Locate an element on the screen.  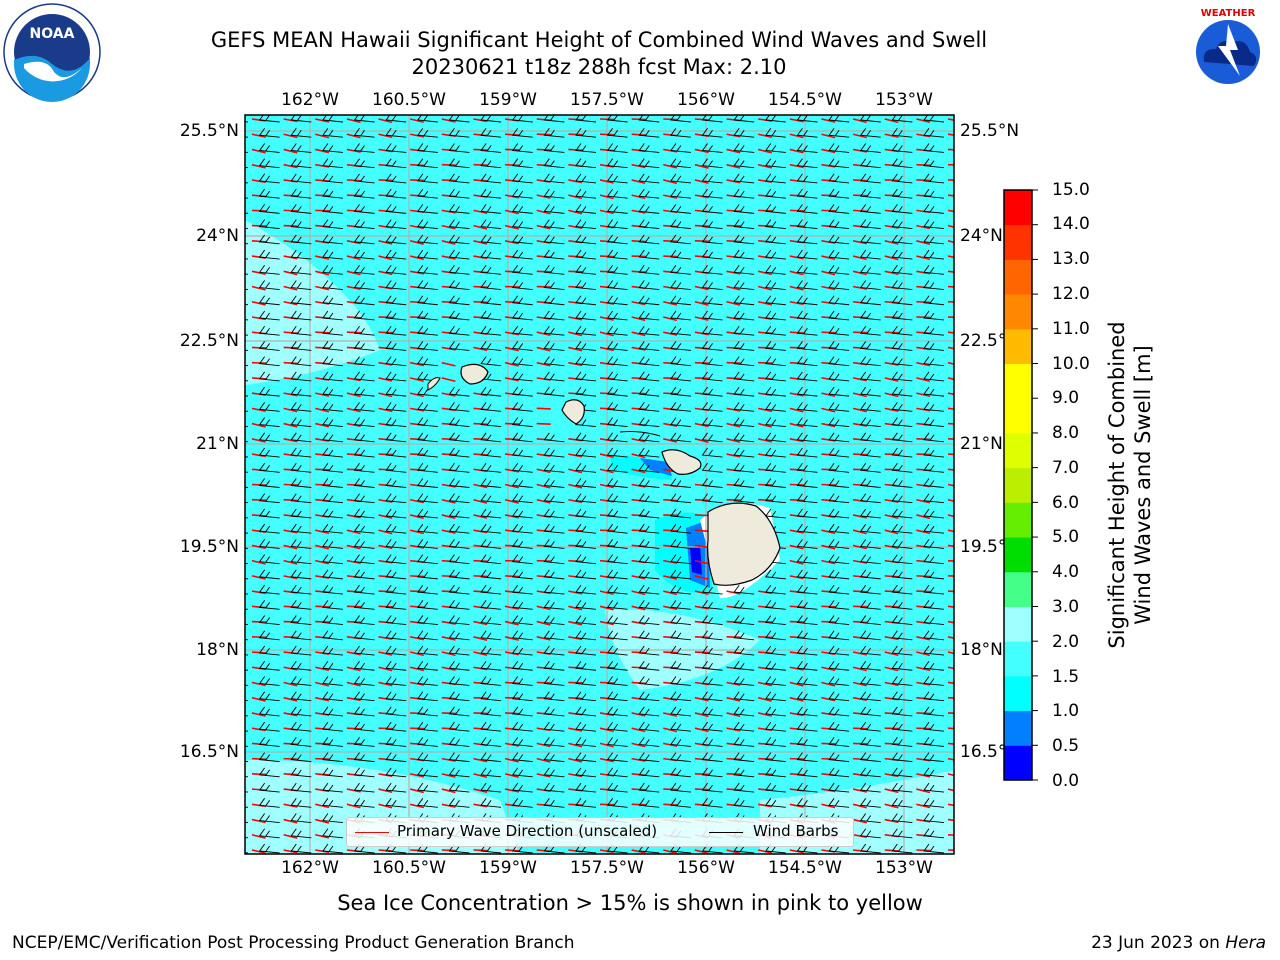
colorbar-label: 1.5 is located at coordinates (1066, 677).